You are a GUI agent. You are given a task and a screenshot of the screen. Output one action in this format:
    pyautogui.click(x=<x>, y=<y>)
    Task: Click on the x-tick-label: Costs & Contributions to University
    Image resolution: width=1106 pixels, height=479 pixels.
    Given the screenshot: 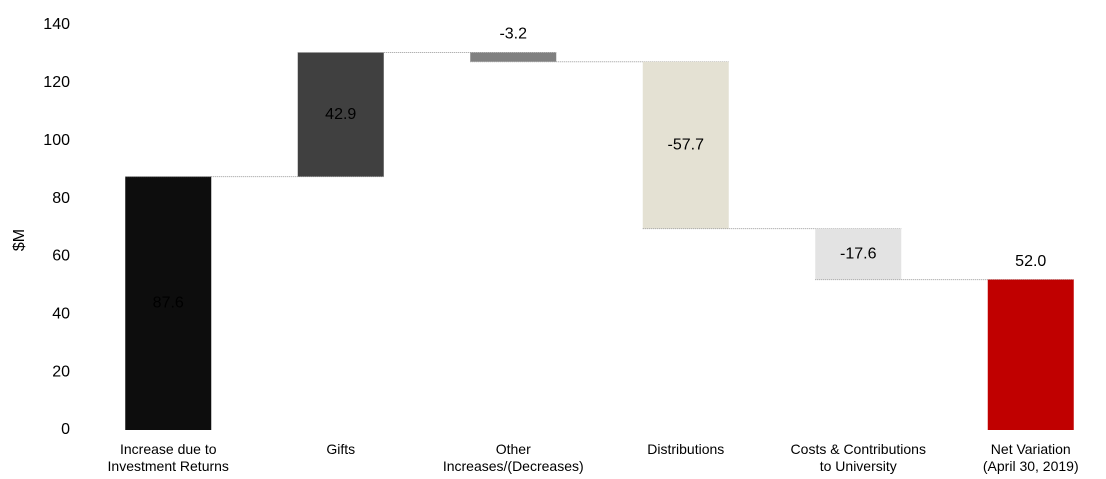 What is the action you would take?
    pyautogui.click(x=858, y=457)
    